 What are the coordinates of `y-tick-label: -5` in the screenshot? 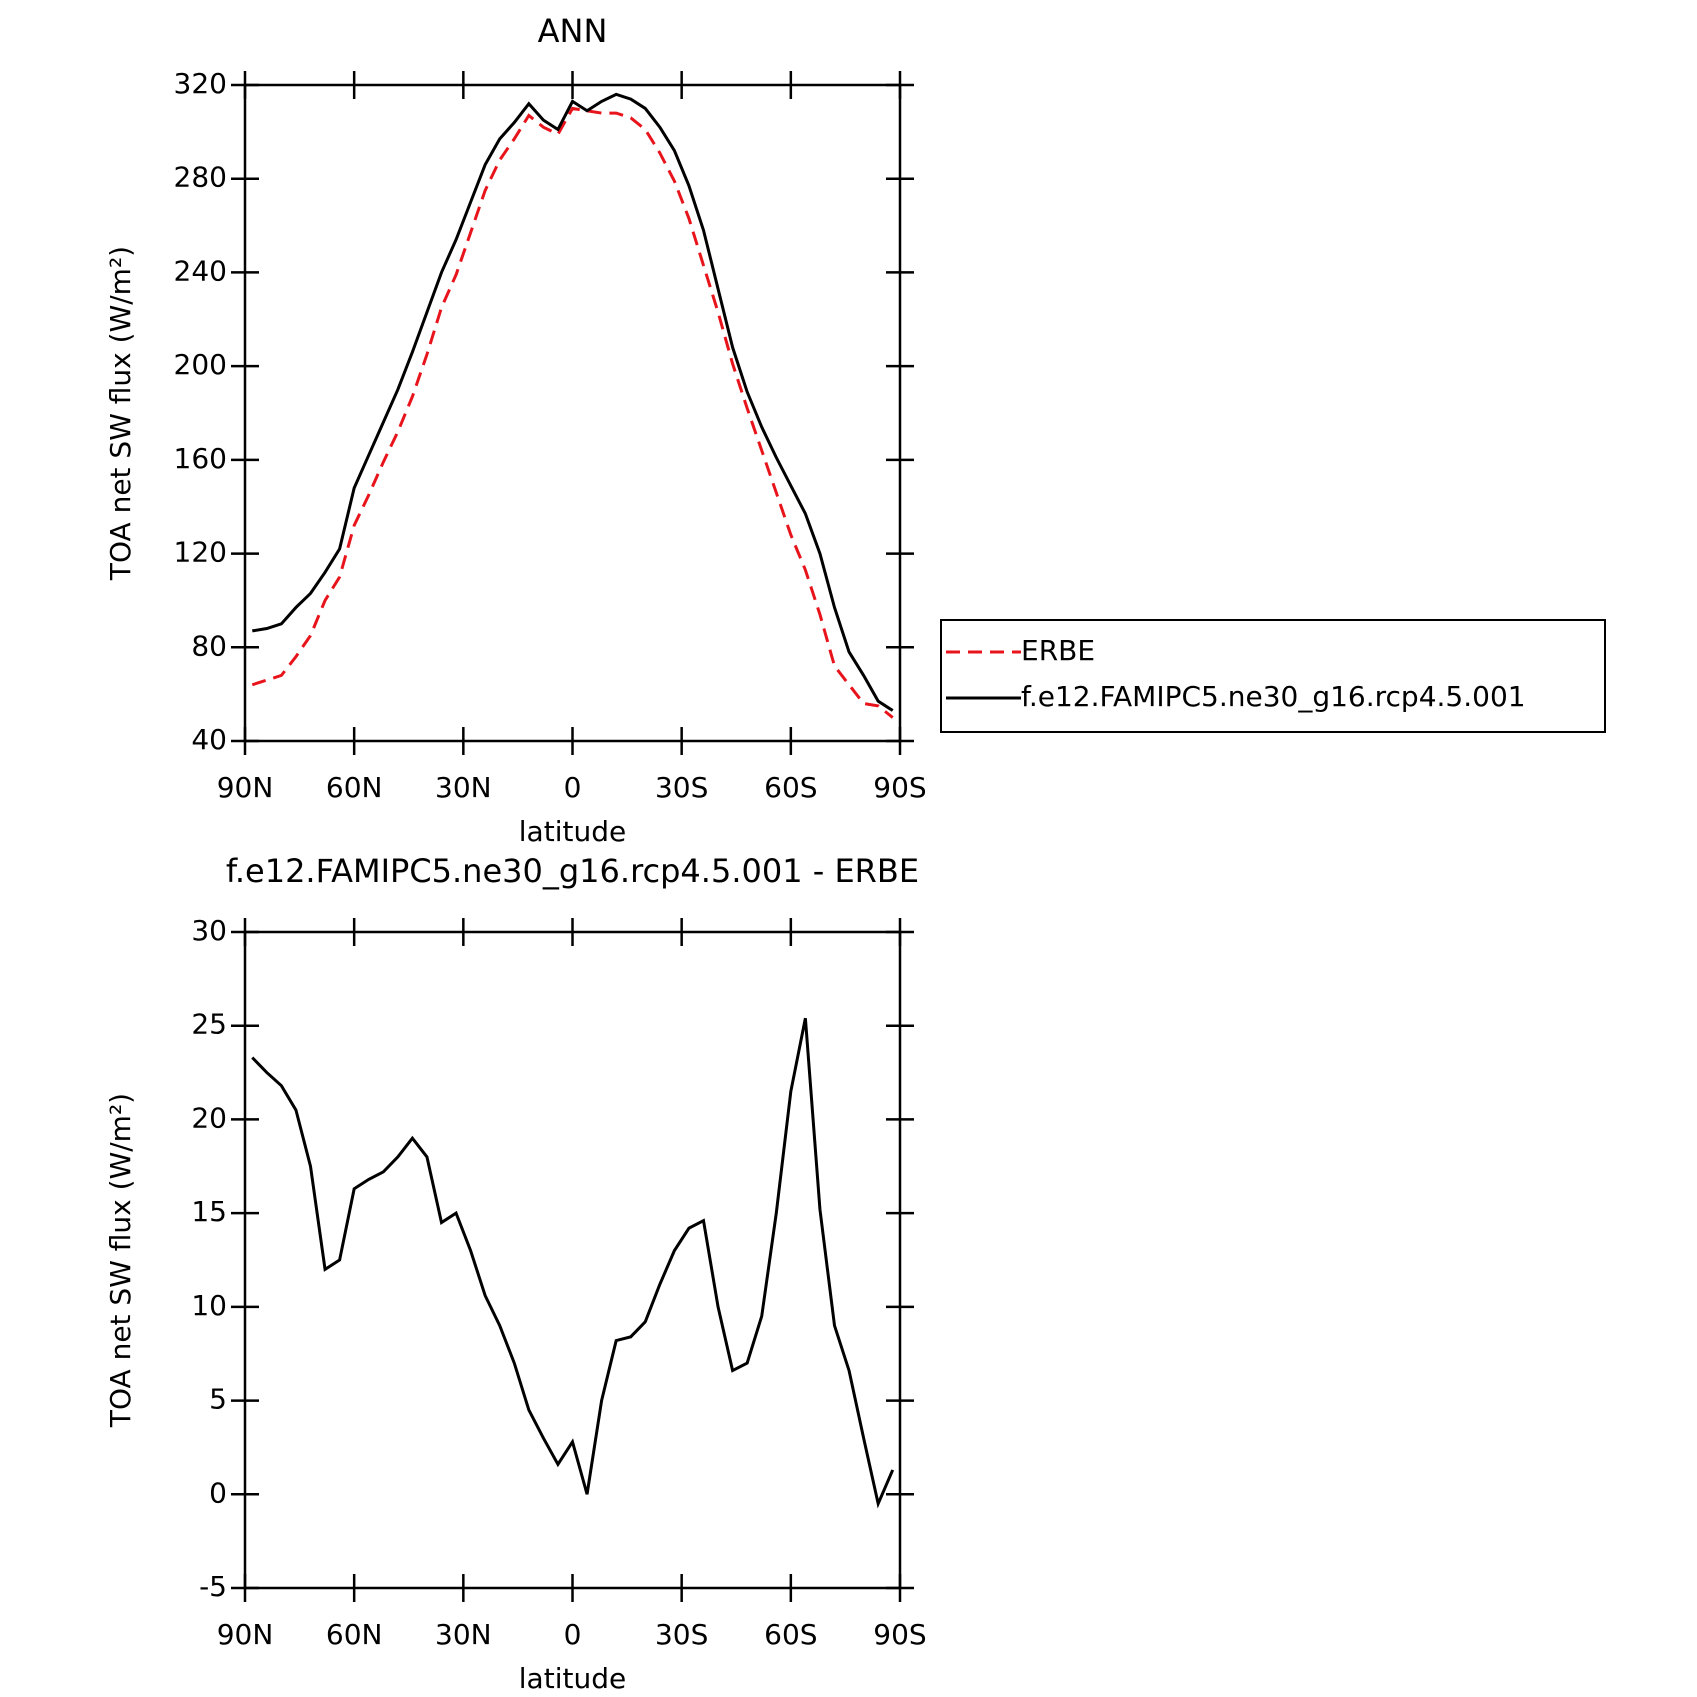 It's located at (213, 1586).